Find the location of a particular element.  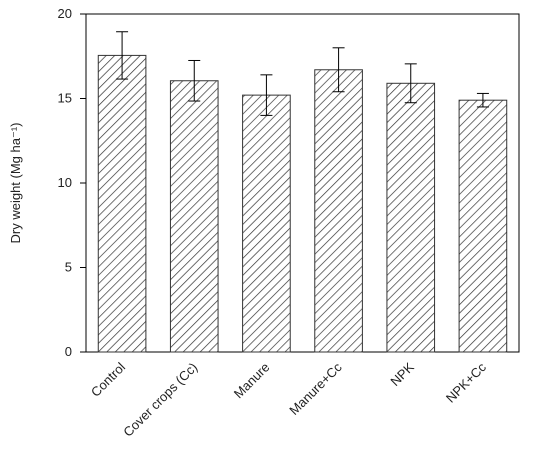

x-tick-label: Control is located at coordinates (108, 379).